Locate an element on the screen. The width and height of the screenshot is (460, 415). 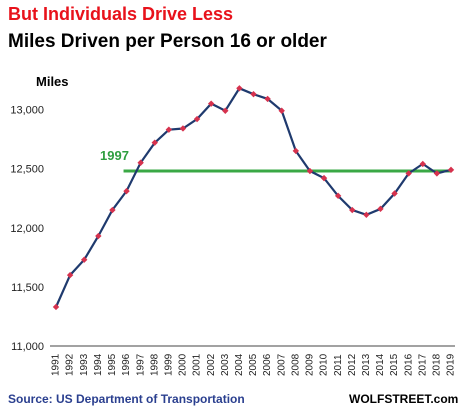
x-tick-label: 2005 is located at coordinates (253, 364).